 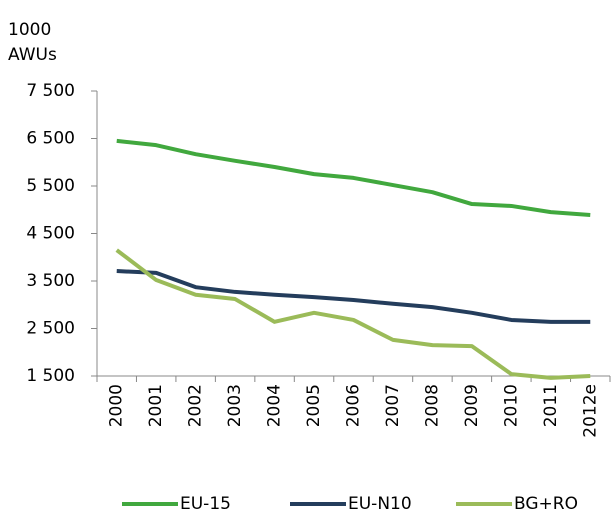 What do you see at coordinates (32, 55) in the screenshot?
I see `y-axis-label: AWUs` at bounding box center [32, 55].